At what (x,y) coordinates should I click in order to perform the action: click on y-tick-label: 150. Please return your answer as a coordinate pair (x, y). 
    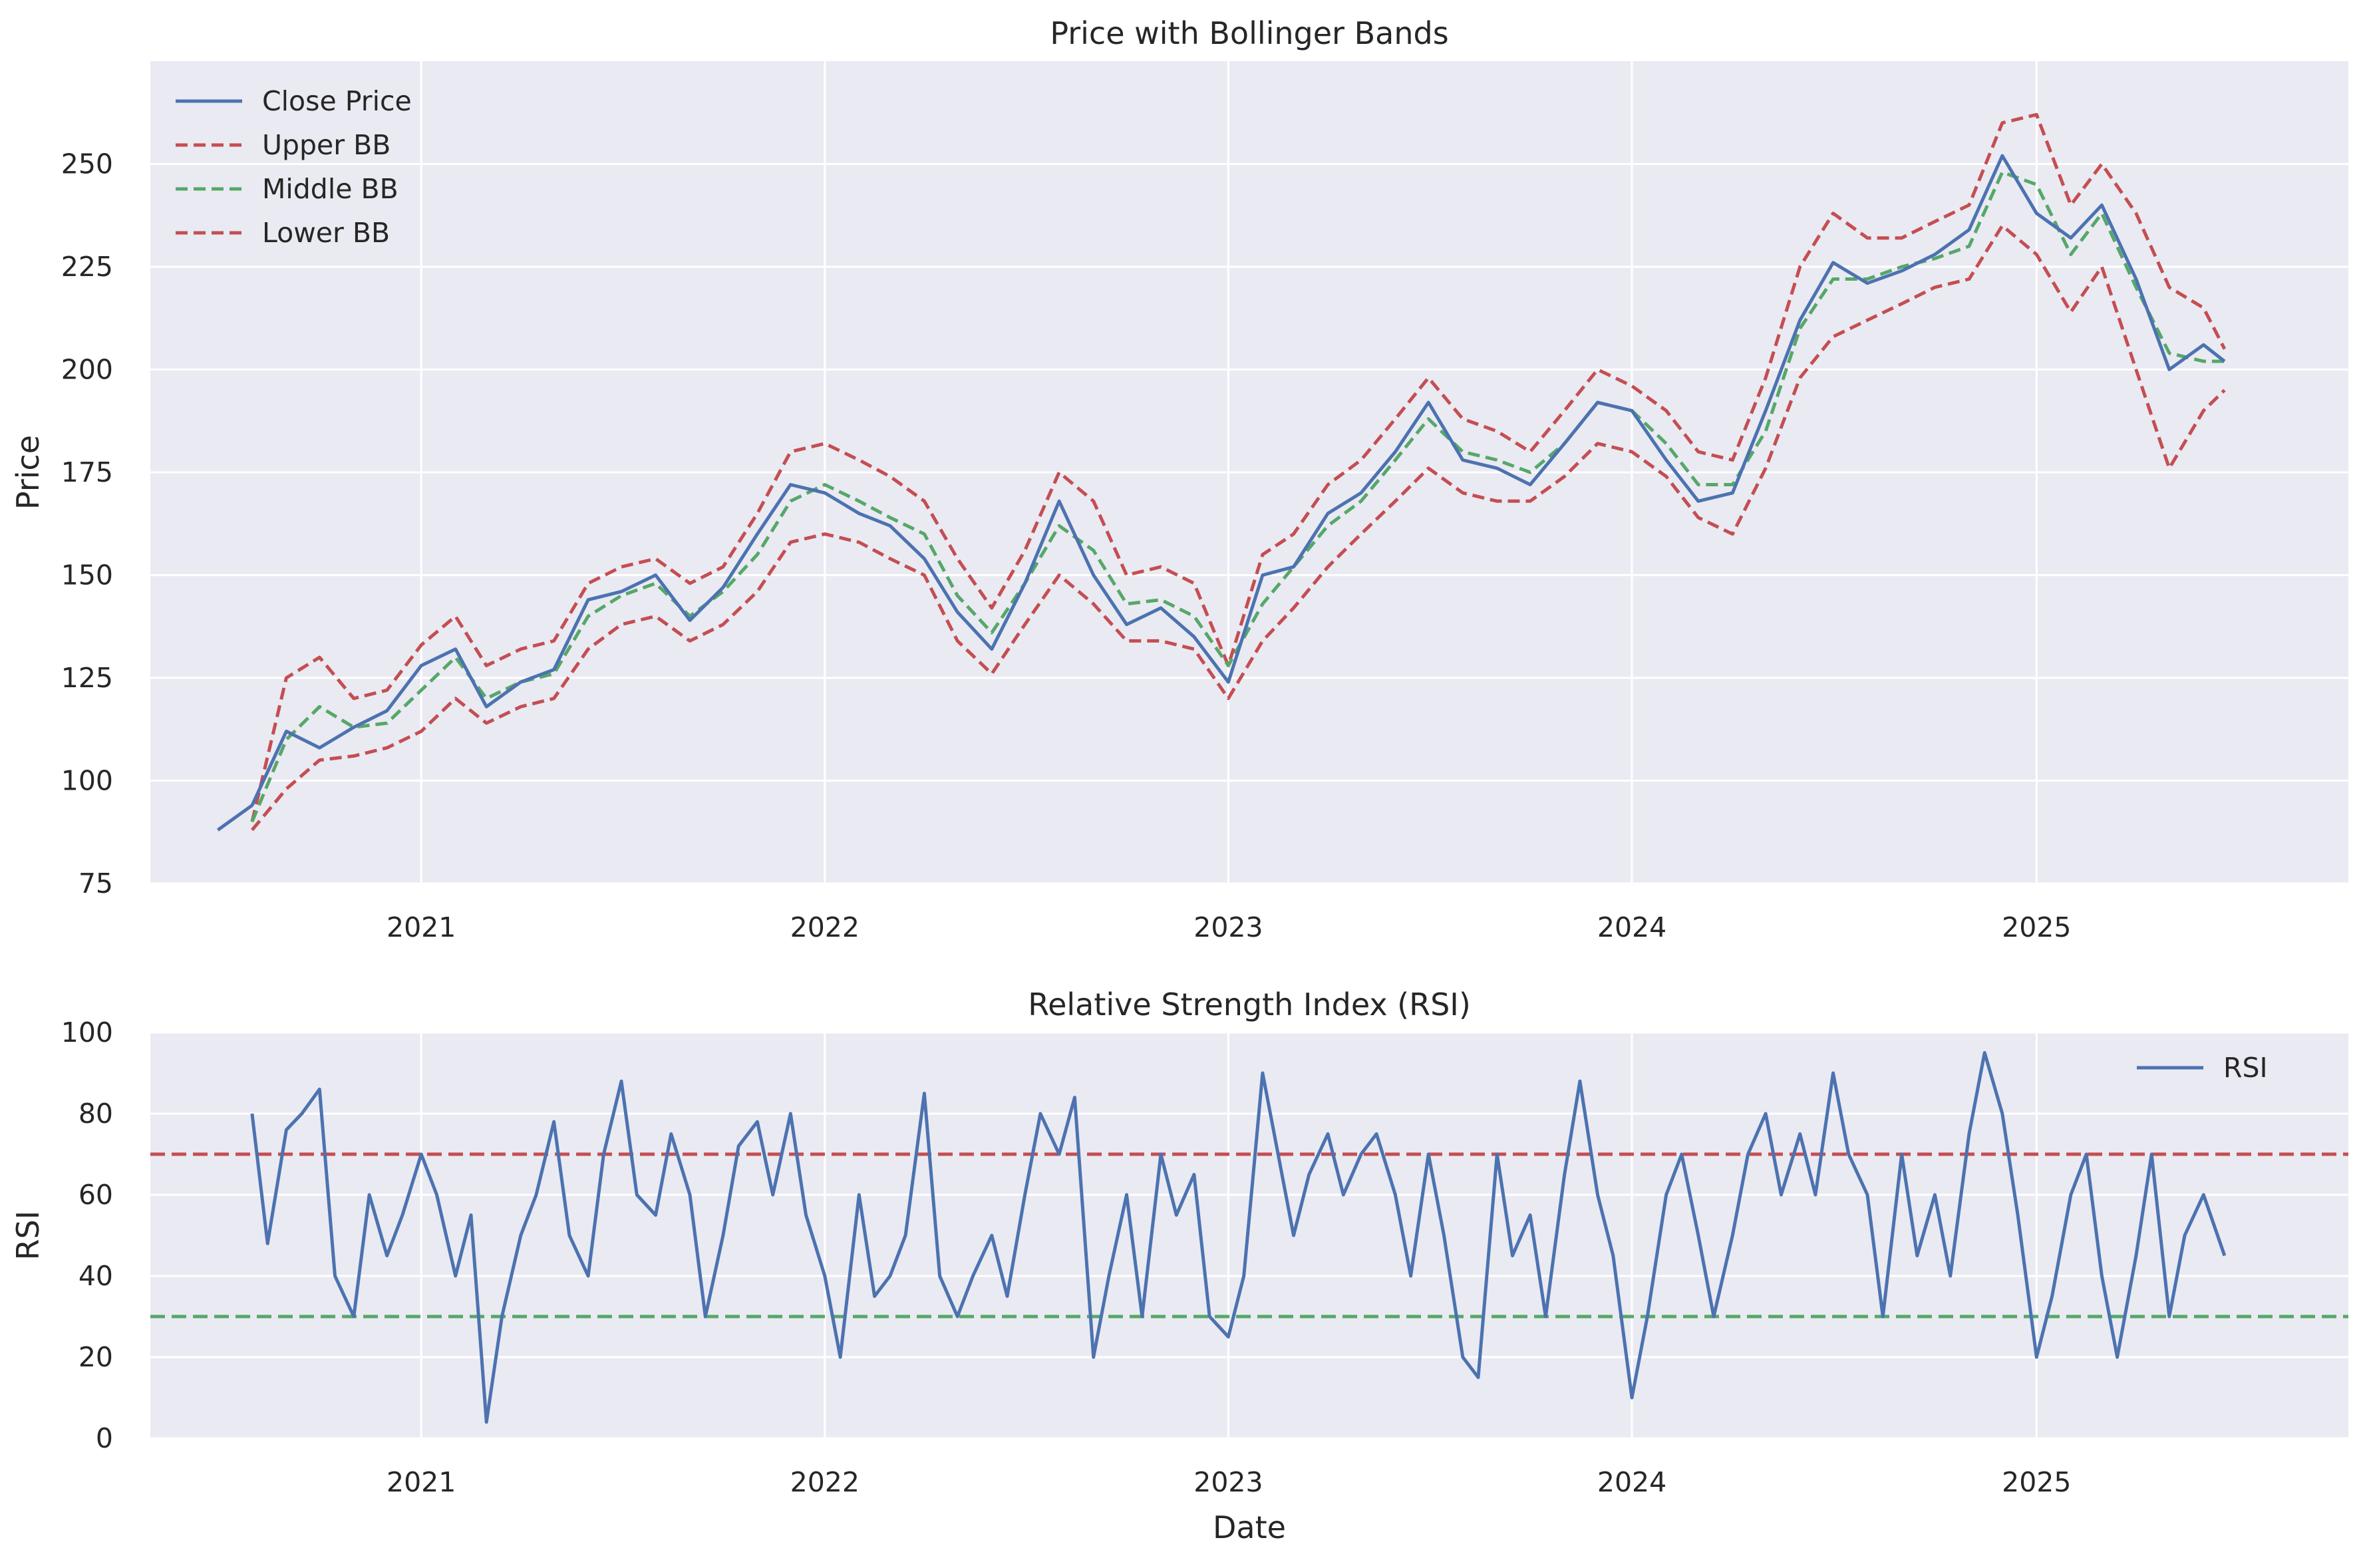
    Looking at the image, I should click on (87, 575).